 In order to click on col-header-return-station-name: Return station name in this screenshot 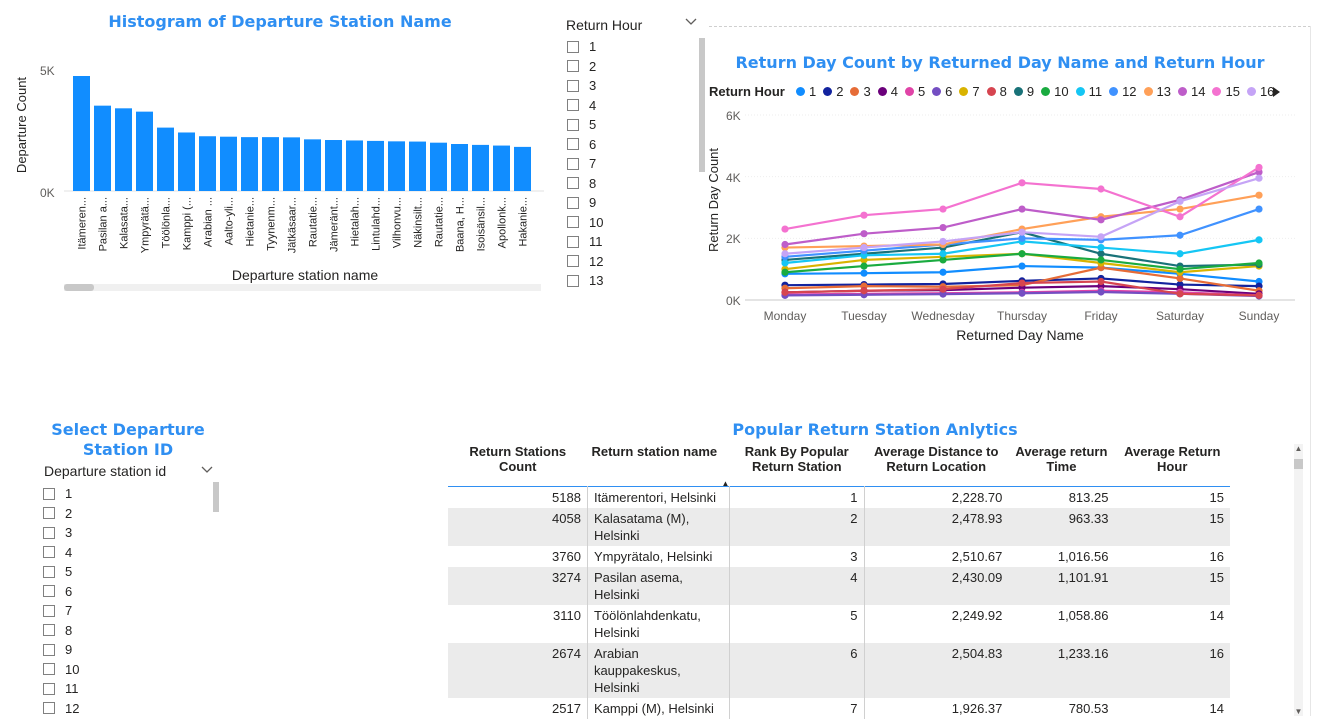, I will do `click(654, 451)`.